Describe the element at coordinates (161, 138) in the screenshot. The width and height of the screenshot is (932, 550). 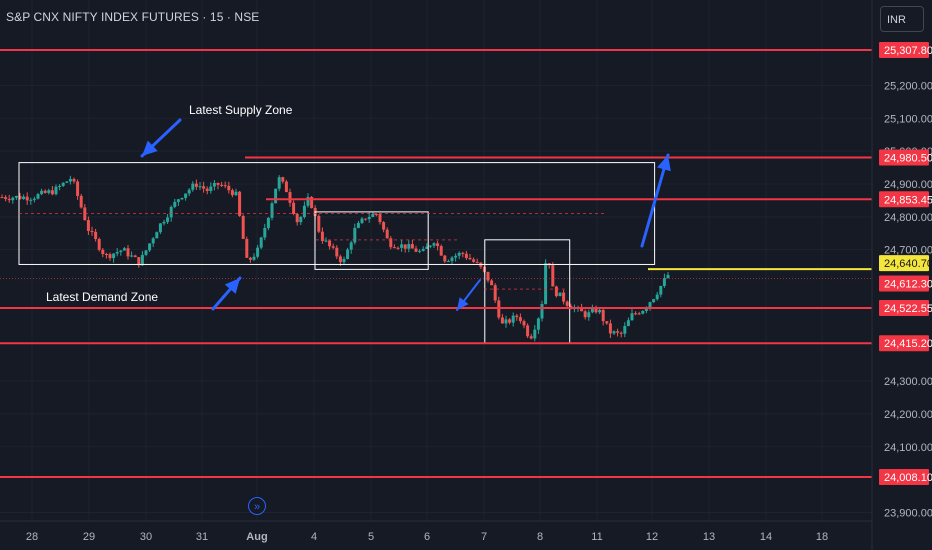
I see `supply-zone-arrow` at that location.